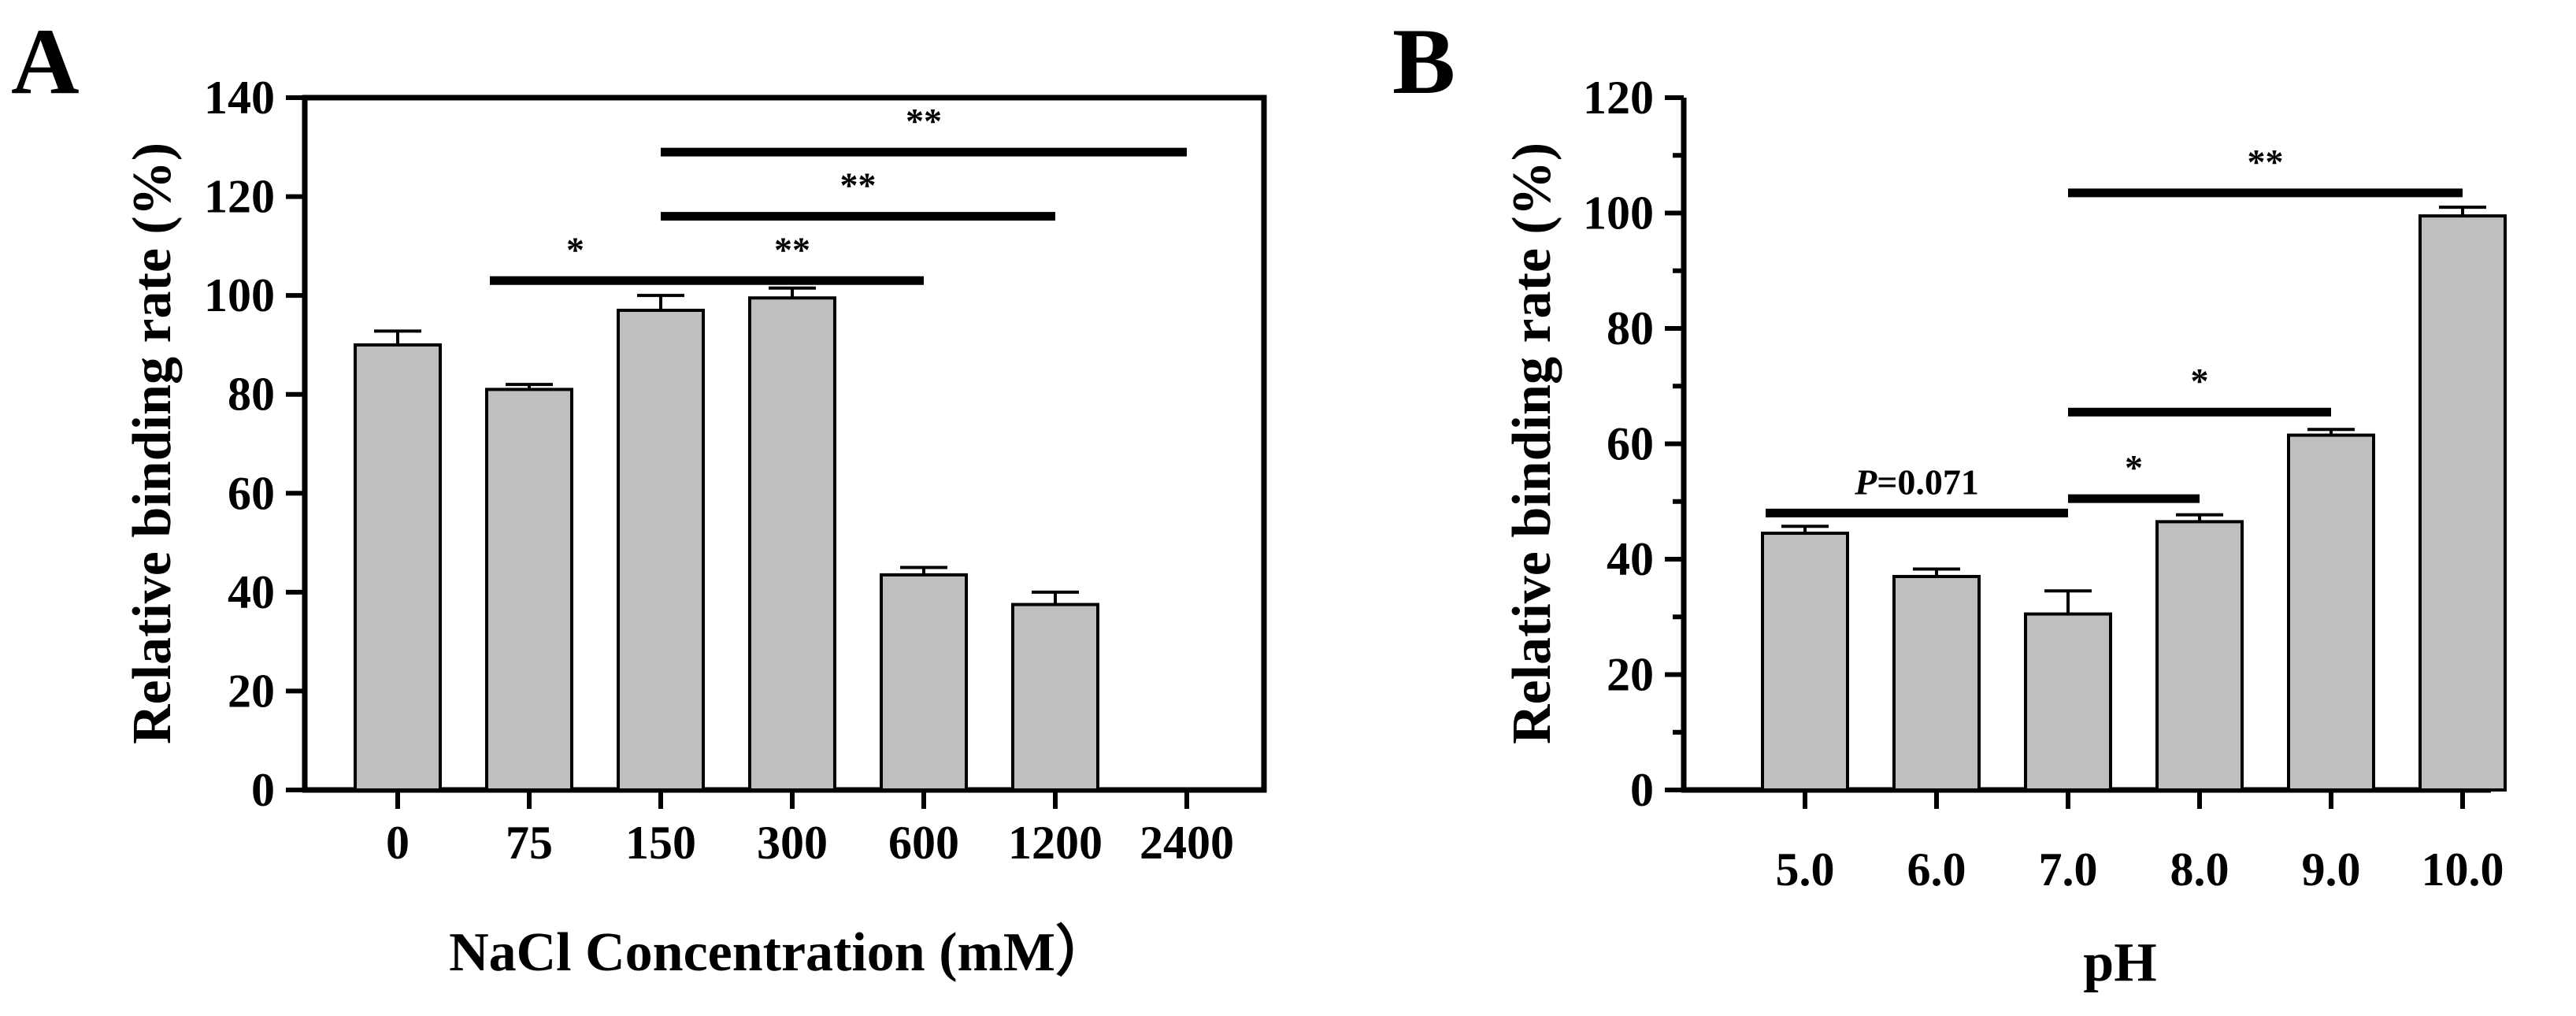  Describe the element at coordinates (923, 843) in the screenshot. I see `x-tick-label: 600` at that location.